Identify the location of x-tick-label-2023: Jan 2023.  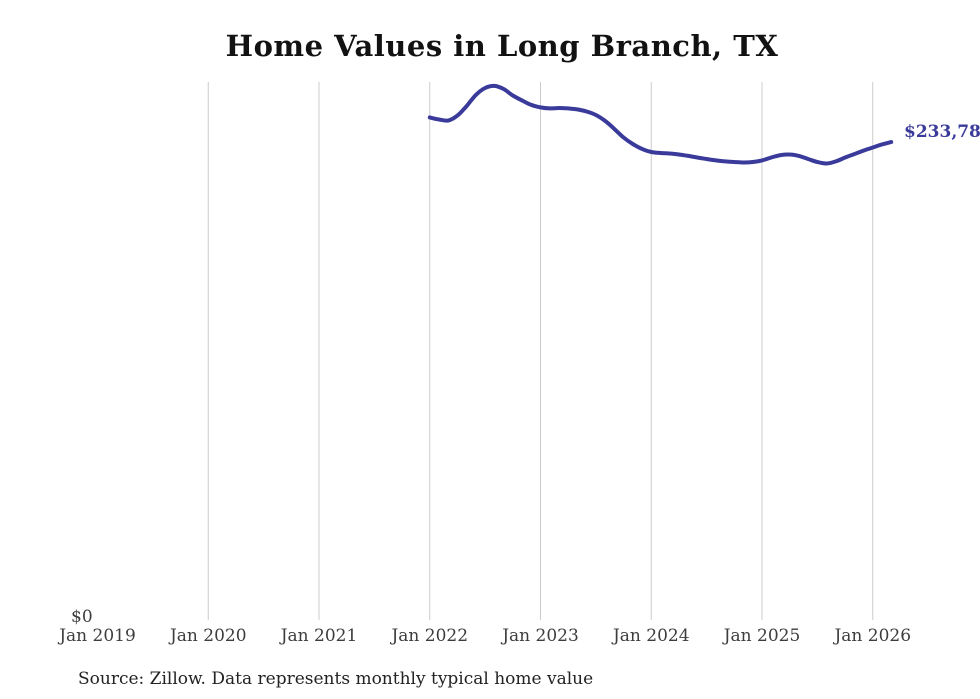
(540, 636).